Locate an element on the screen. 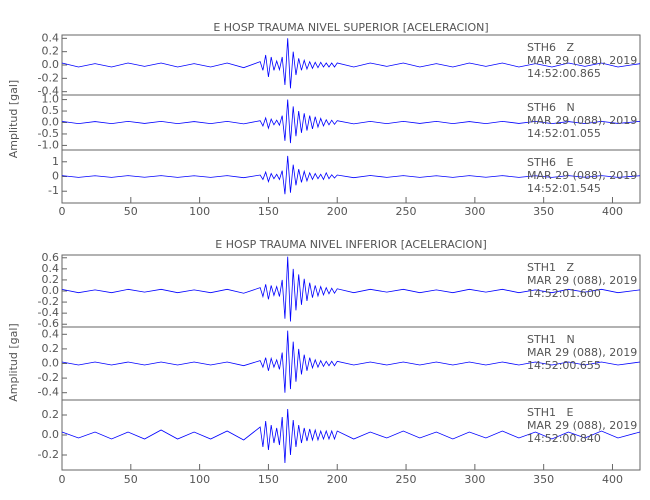 This screenshot has width=650, height=500. y-tick-label: 0.5 is located at coordinates (51, 110).